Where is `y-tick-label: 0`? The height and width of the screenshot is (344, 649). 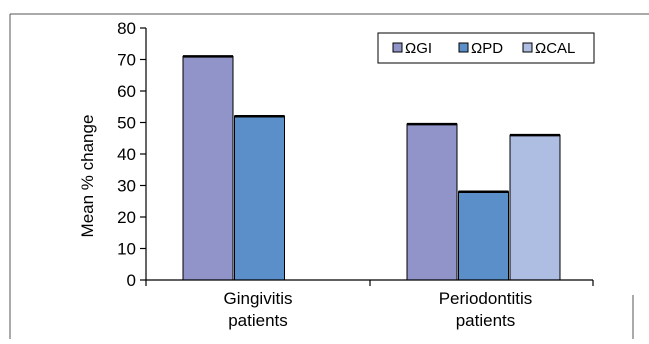
y-tick-label: 0 is located at coordinates (131, 280).